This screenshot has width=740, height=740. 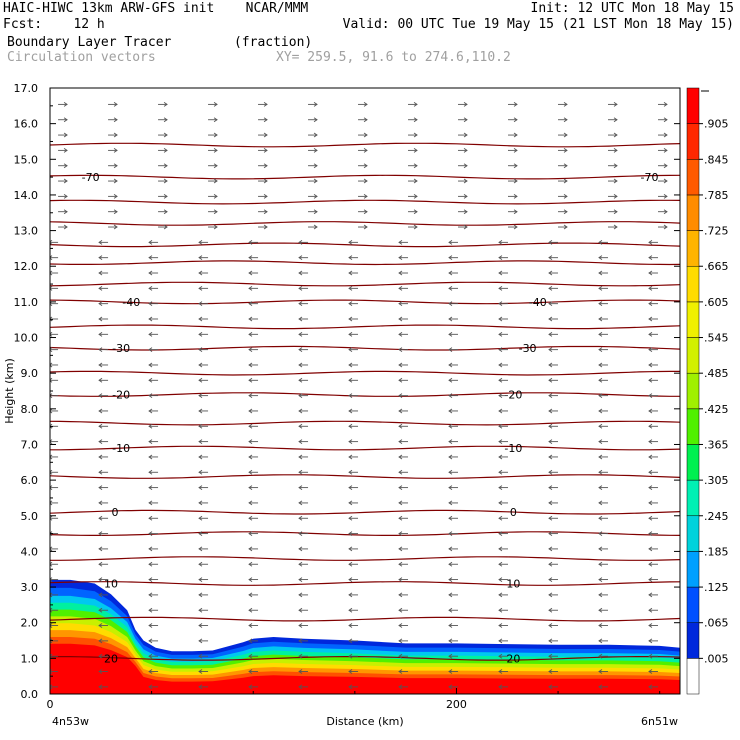 I want to click on colorbar-label: .185, so click(x=716, y=551).